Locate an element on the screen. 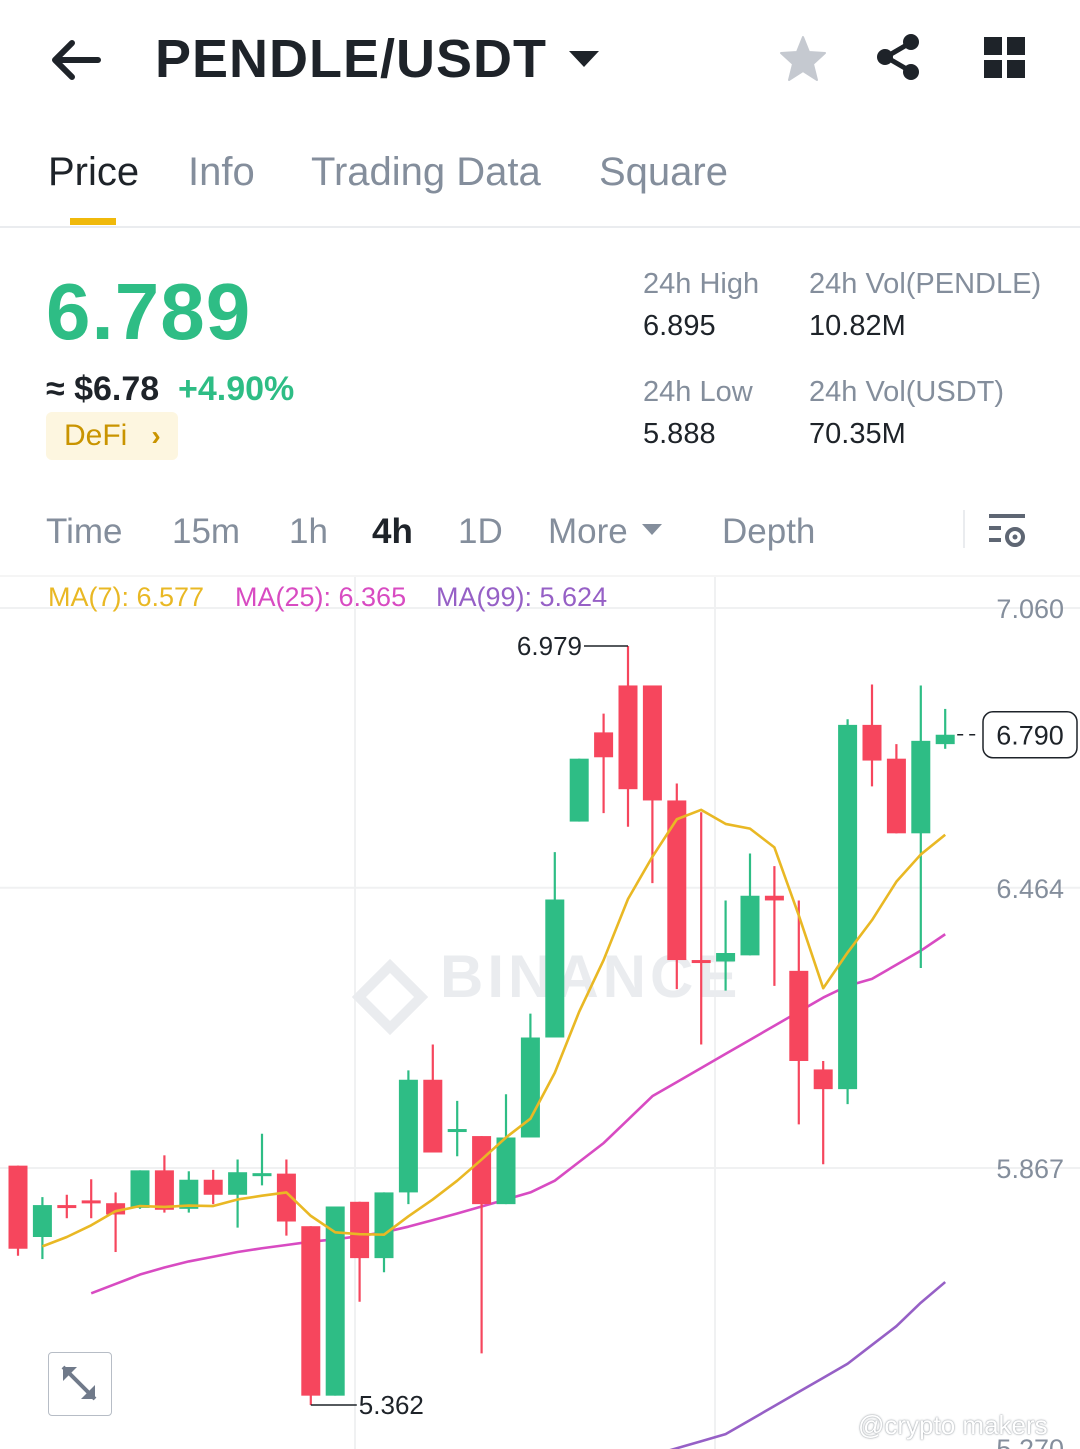  last-price-badge is located at coordinates (1030, 734).